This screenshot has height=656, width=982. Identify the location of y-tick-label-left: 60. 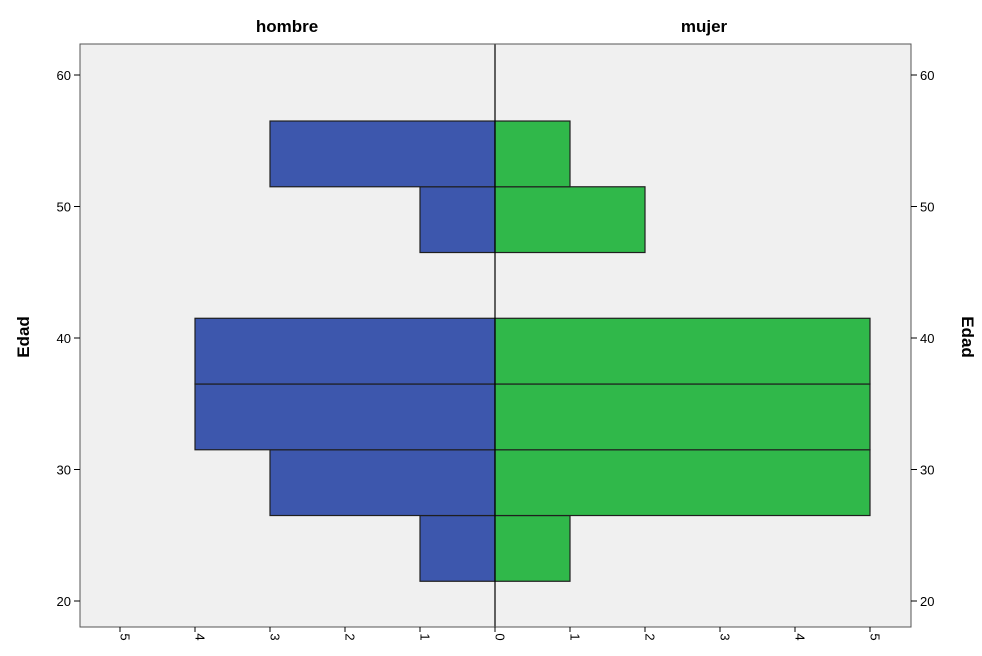
(64, 75).